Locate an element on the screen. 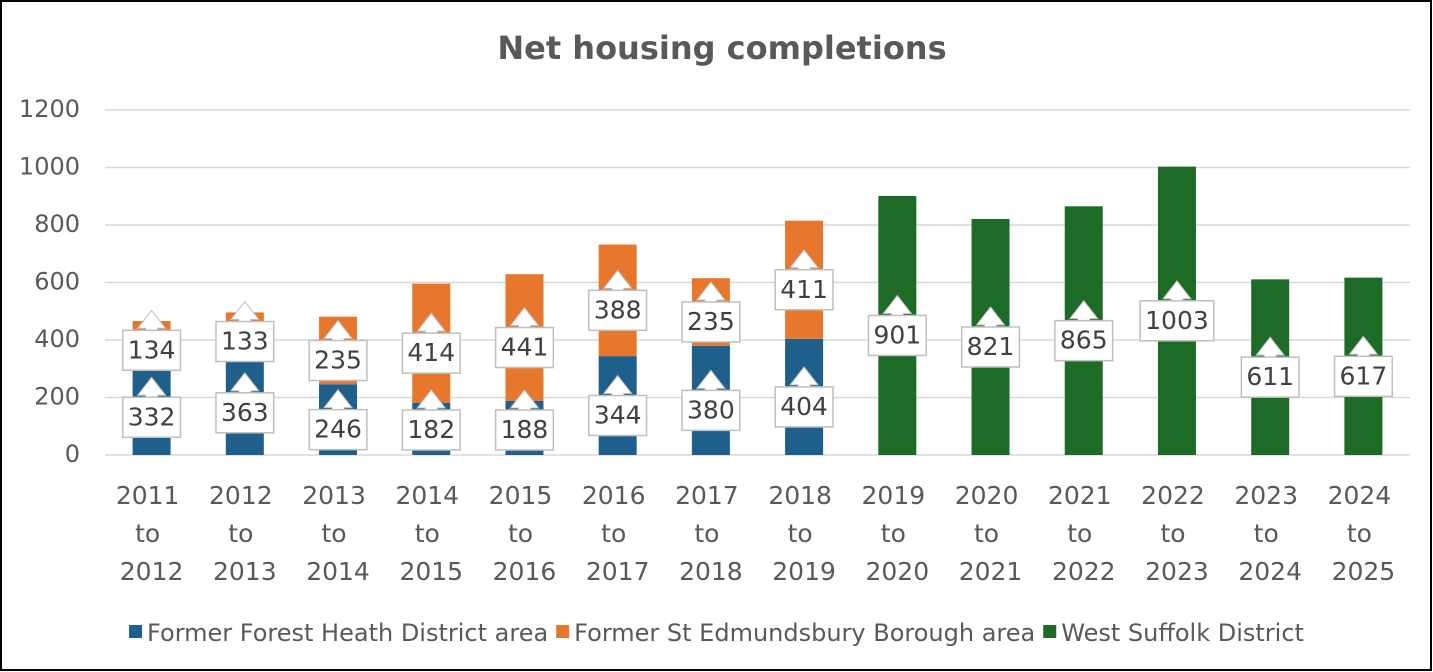 The height and width of the screenshot is (672, 1433). data-label-text: 134 is located at coordinates (152, 349).